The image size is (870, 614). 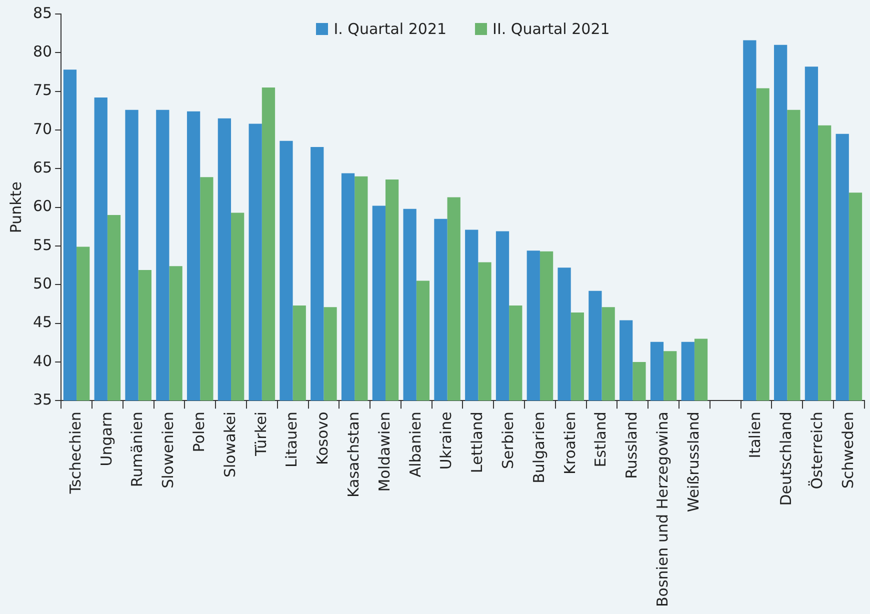 I want to click on x-tick-label: Bosnien und Herzegowina, so click(x=662, y=509).